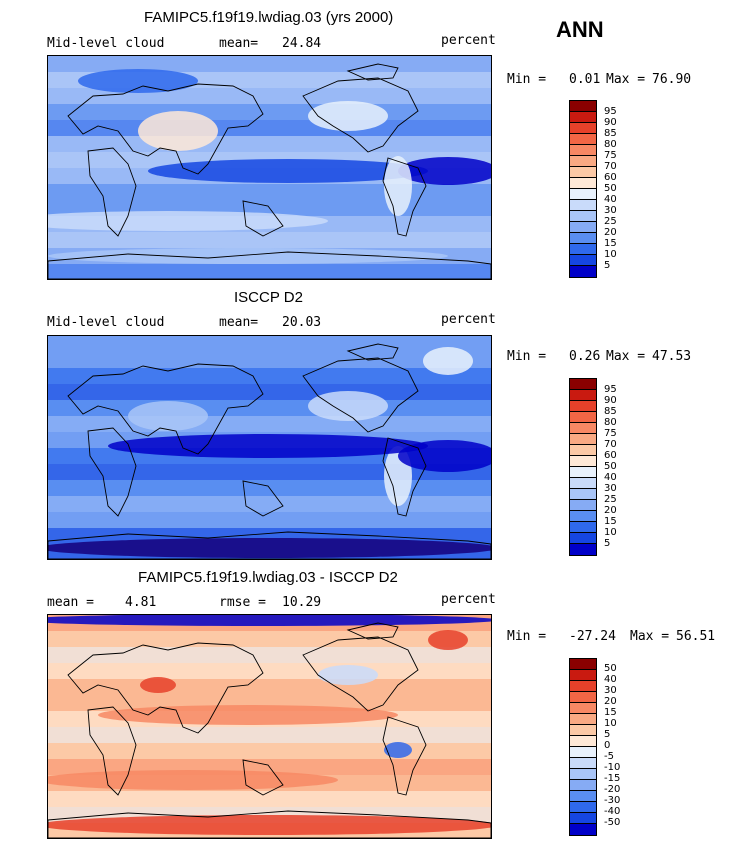  What do you see at coordinates (106, 322) in the screenshot?
I see `variable-label: Mid-level cloud` at bounding box center [106, 322].